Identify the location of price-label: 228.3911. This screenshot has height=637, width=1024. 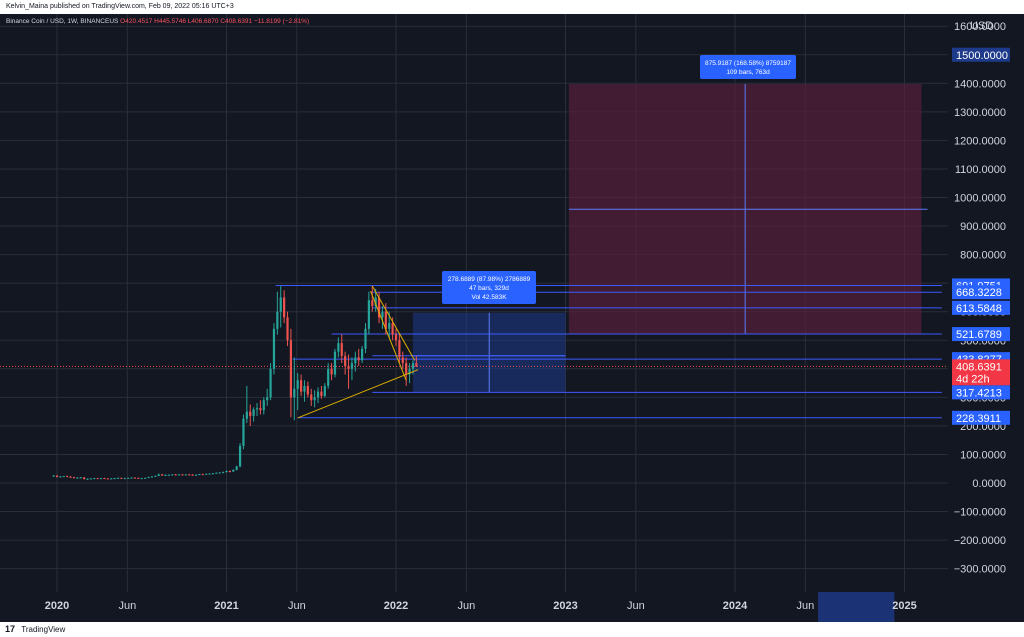
(981, 417).